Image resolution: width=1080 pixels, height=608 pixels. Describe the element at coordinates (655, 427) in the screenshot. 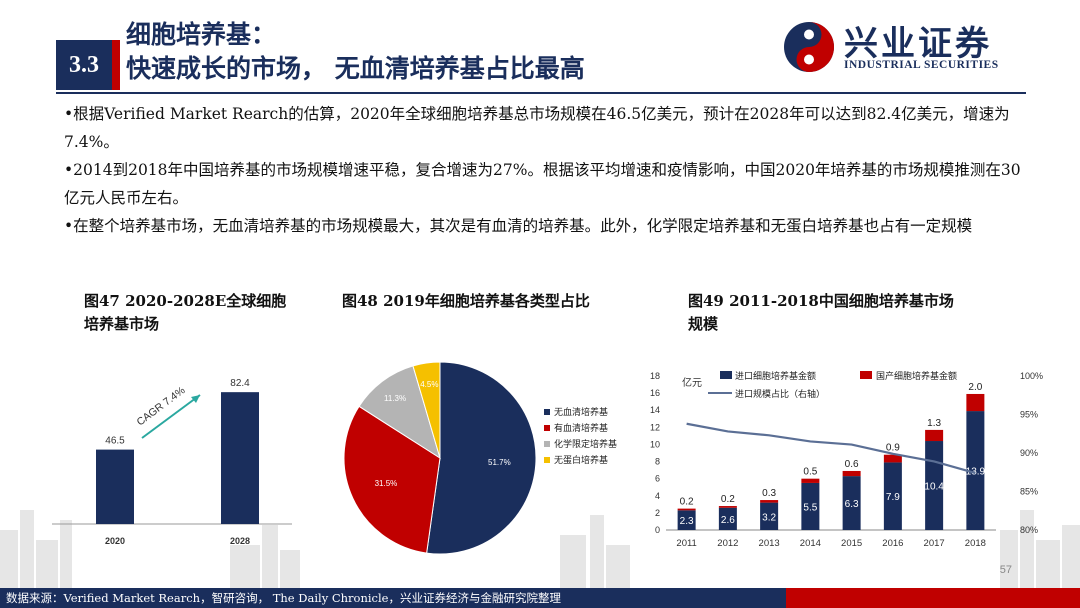

I see `y-tick-label: 12` at that location.